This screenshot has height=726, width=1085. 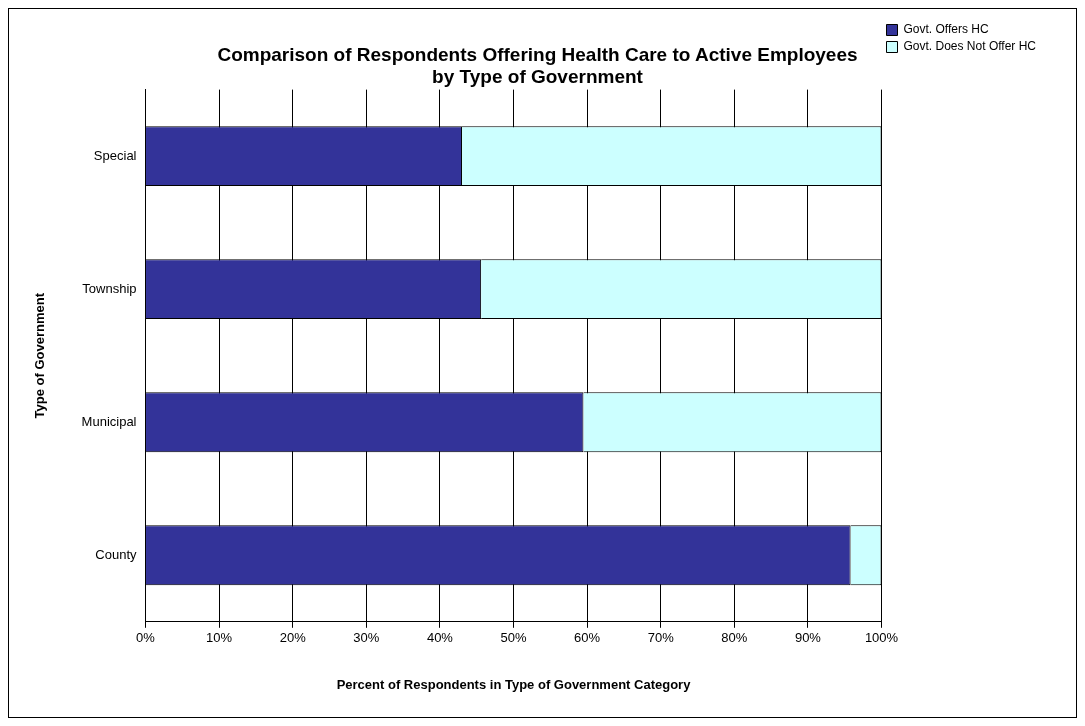 I want to click on x-tick-label: 50%, so click(x=513, y=638).